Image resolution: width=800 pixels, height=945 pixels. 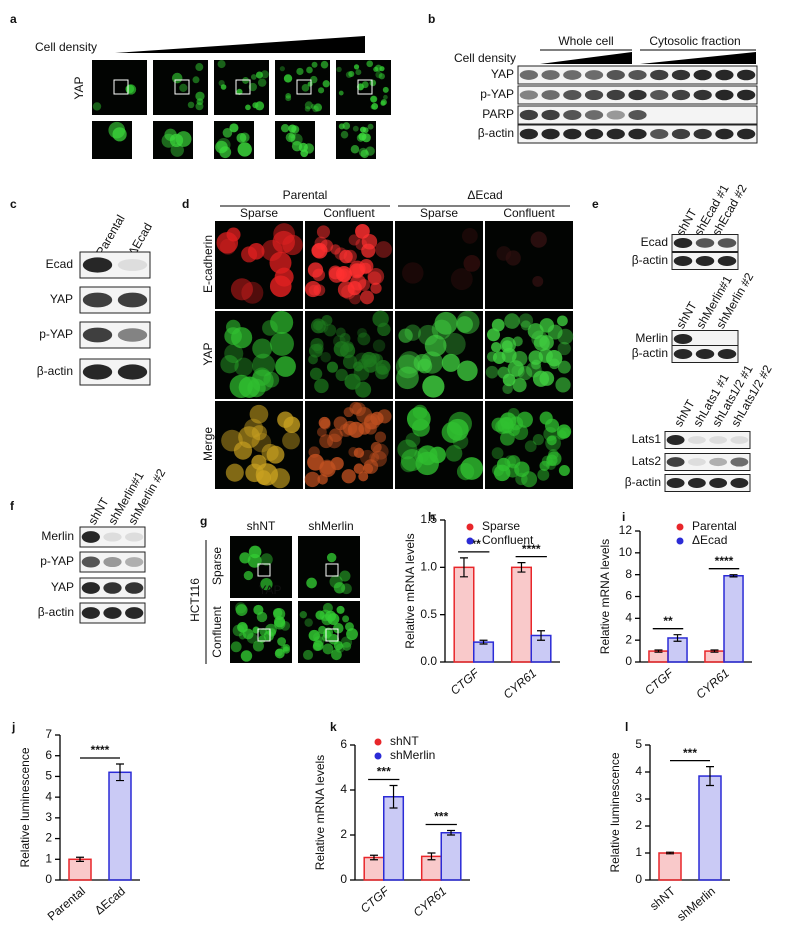 What do you see at coordinates (441, 817) in the screenshot?
I see `significance-label: ***` at bounding box center [441, 817].